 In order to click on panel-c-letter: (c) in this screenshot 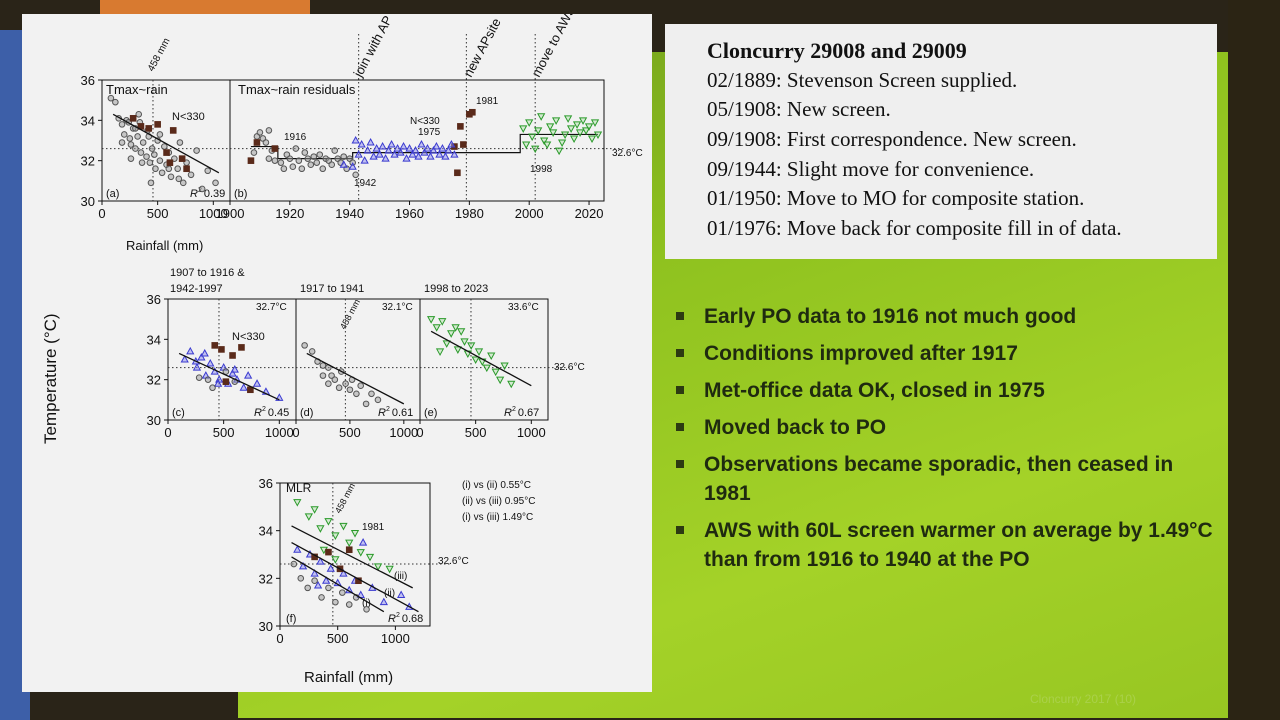, I will do `click(178, 413)`.